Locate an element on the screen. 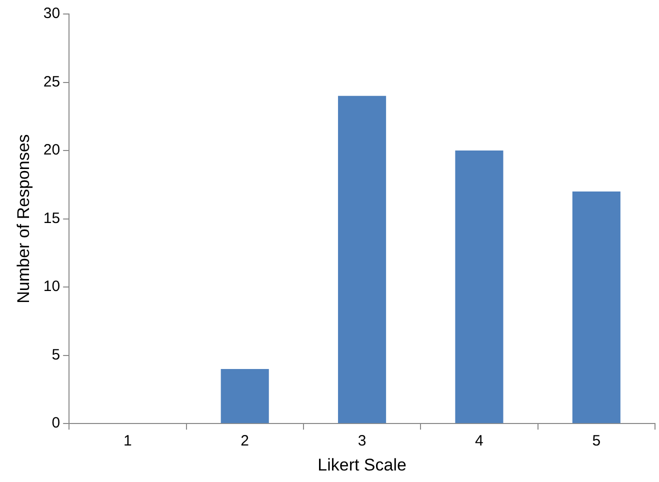  y-axis-title: Number of Responses is located at coordinates (23, 219).